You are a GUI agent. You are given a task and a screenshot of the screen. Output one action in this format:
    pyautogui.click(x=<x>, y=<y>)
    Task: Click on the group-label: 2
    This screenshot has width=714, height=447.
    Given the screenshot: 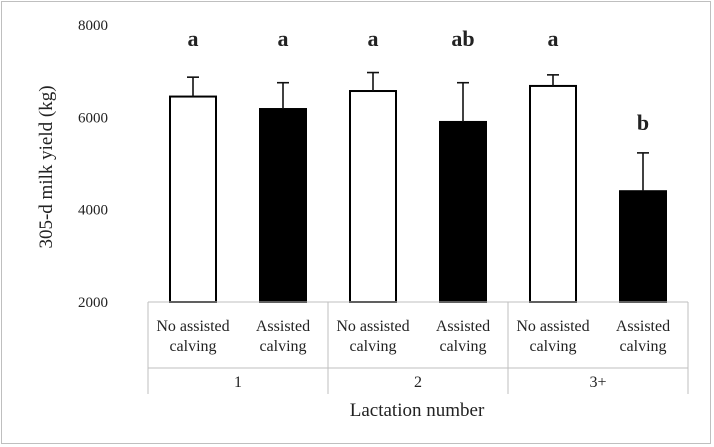 What is the action you would take?
    pyautogui.click(x=418, y=382)
    